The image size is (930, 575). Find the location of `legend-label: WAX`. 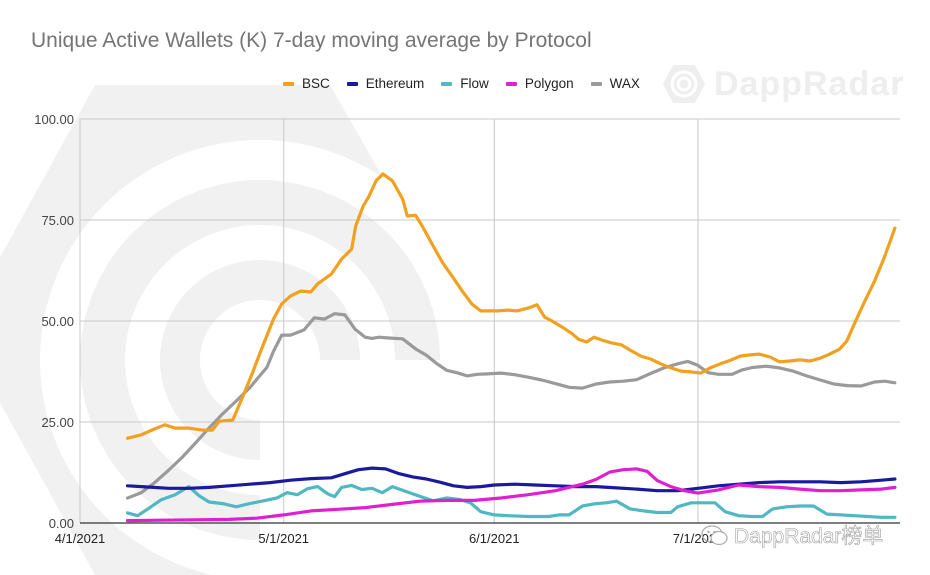

legend-label: WAX is located at coordinates (624, 83).